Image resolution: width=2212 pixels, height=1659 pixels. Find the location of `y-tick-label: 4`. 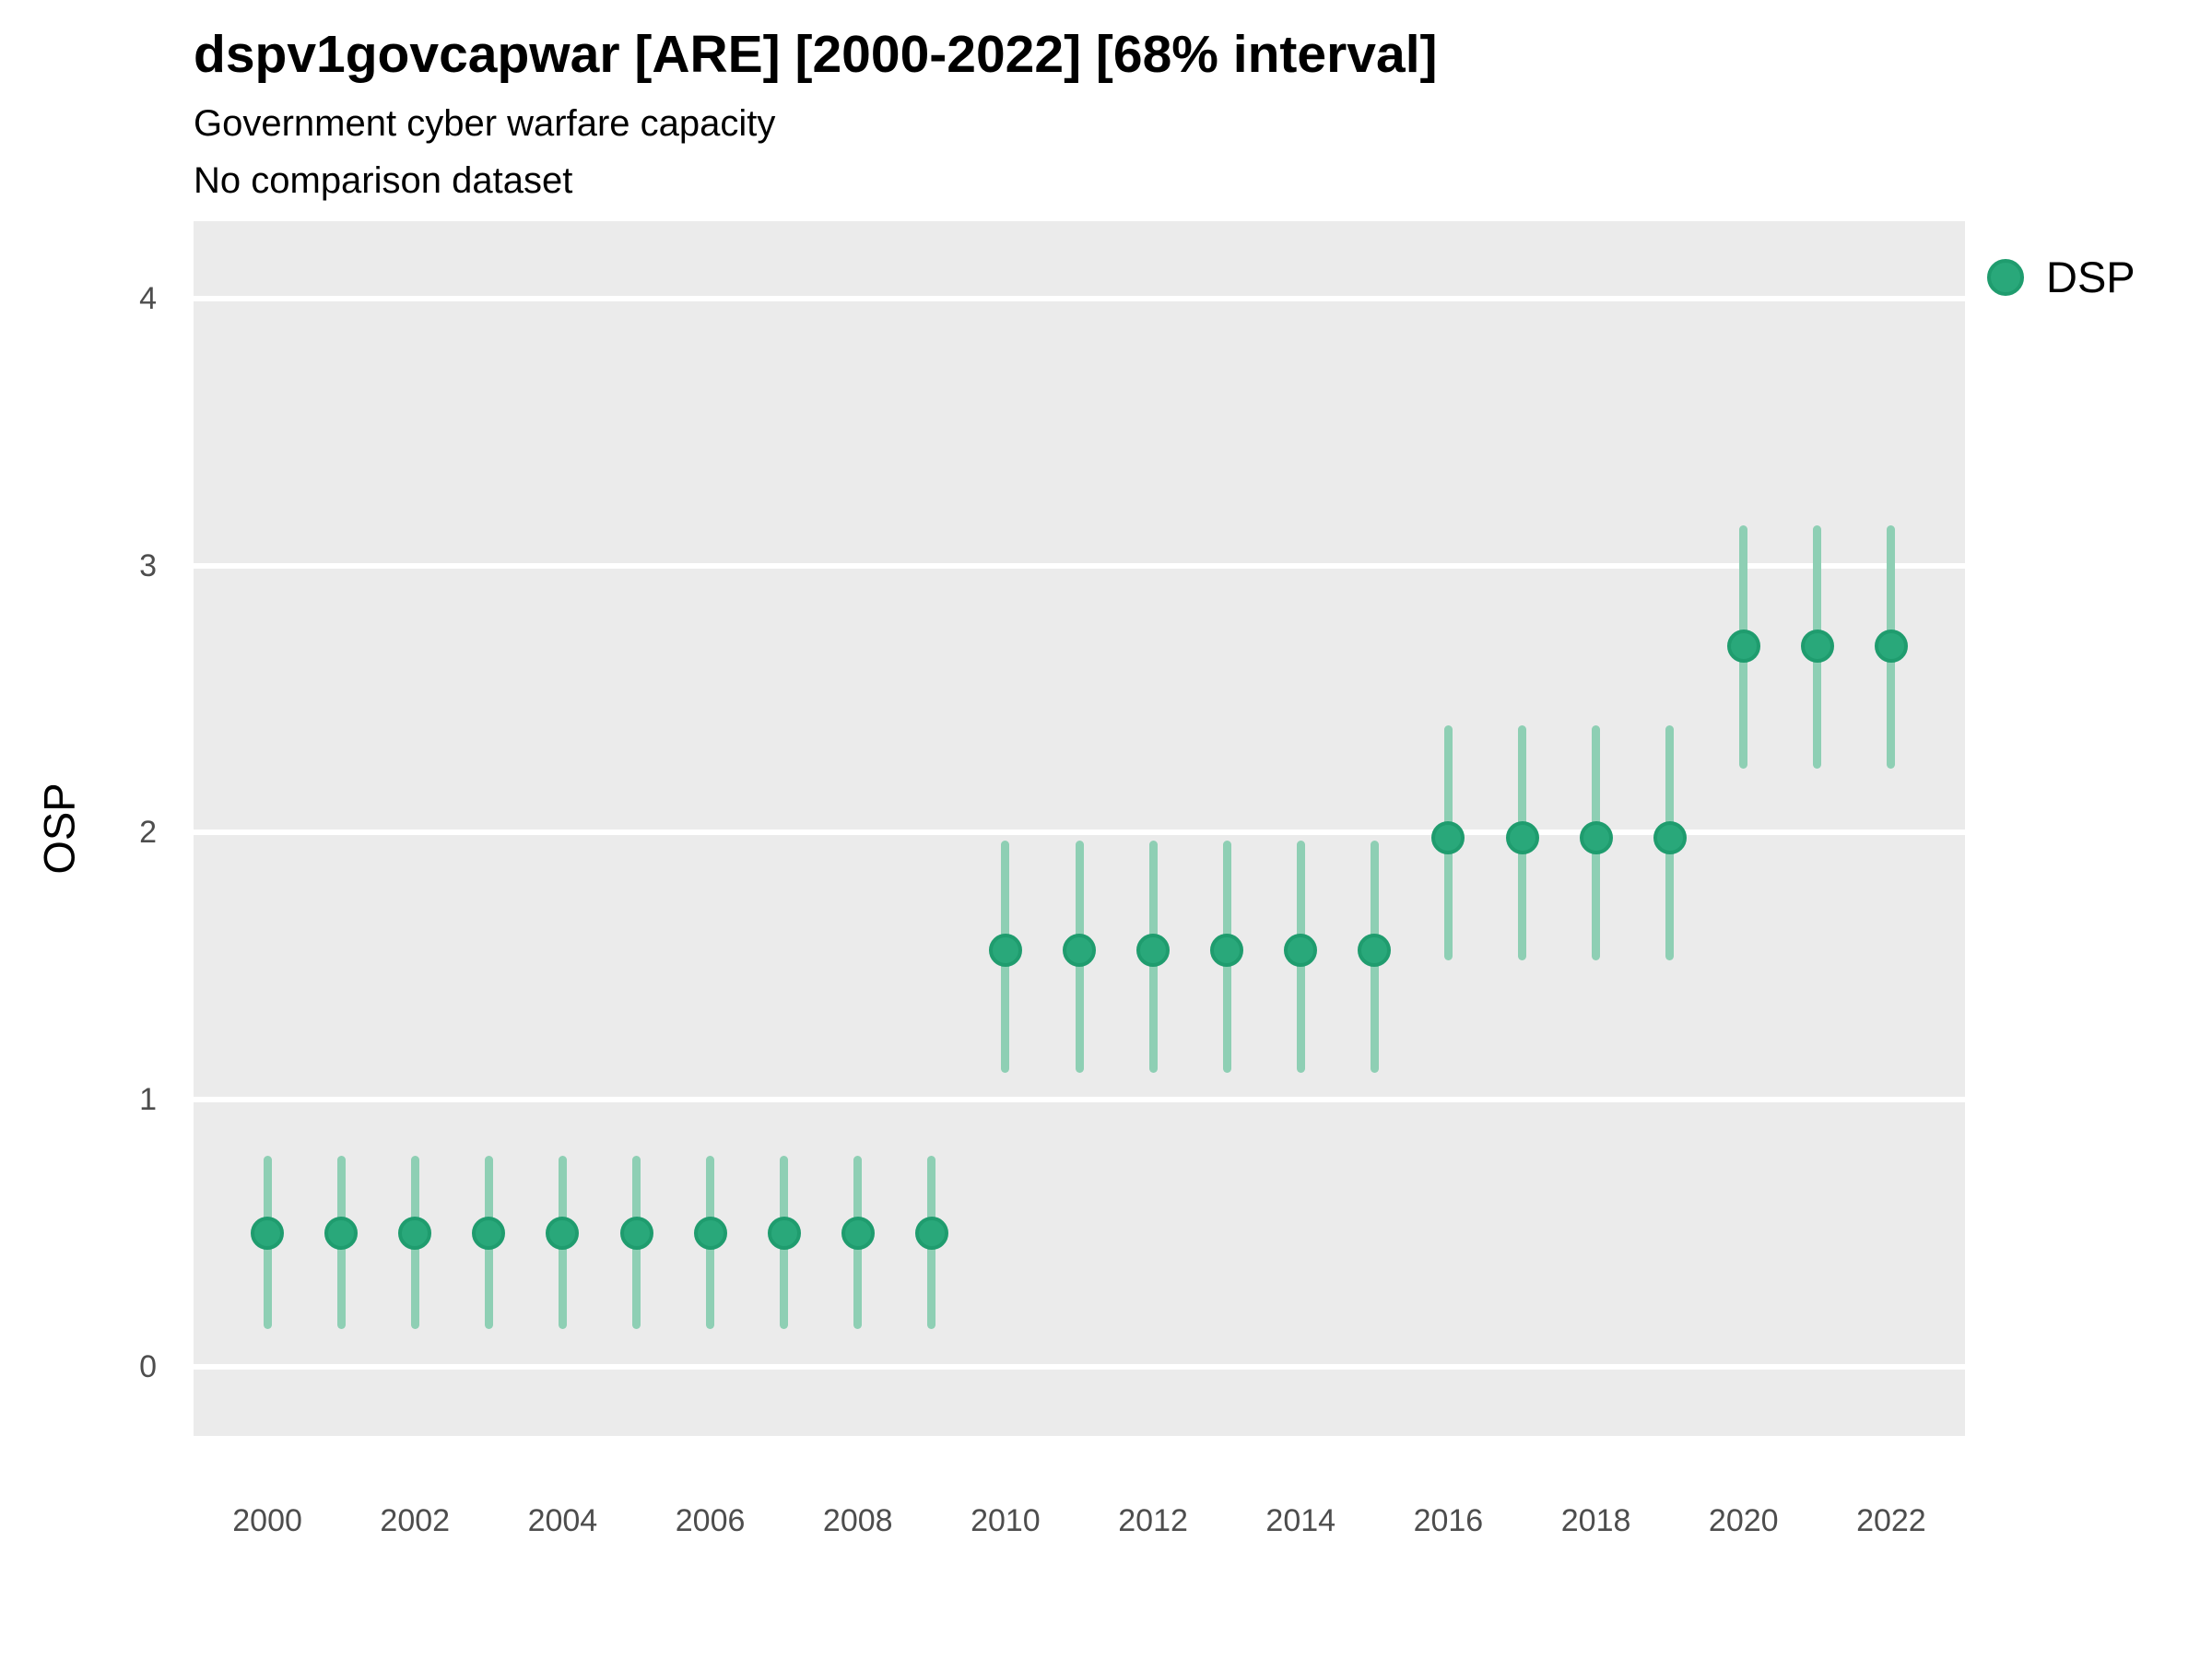

y-tick-label: 4 is located at coordinates (148, 298).